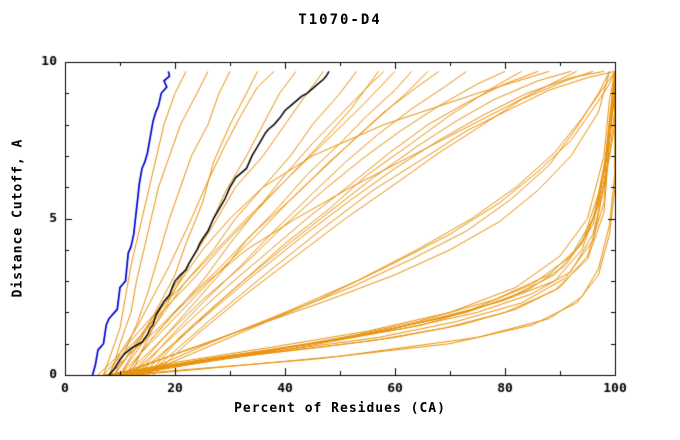  I want to click on y-axis-label: Distance Cutoff, A, so click(18, 218).